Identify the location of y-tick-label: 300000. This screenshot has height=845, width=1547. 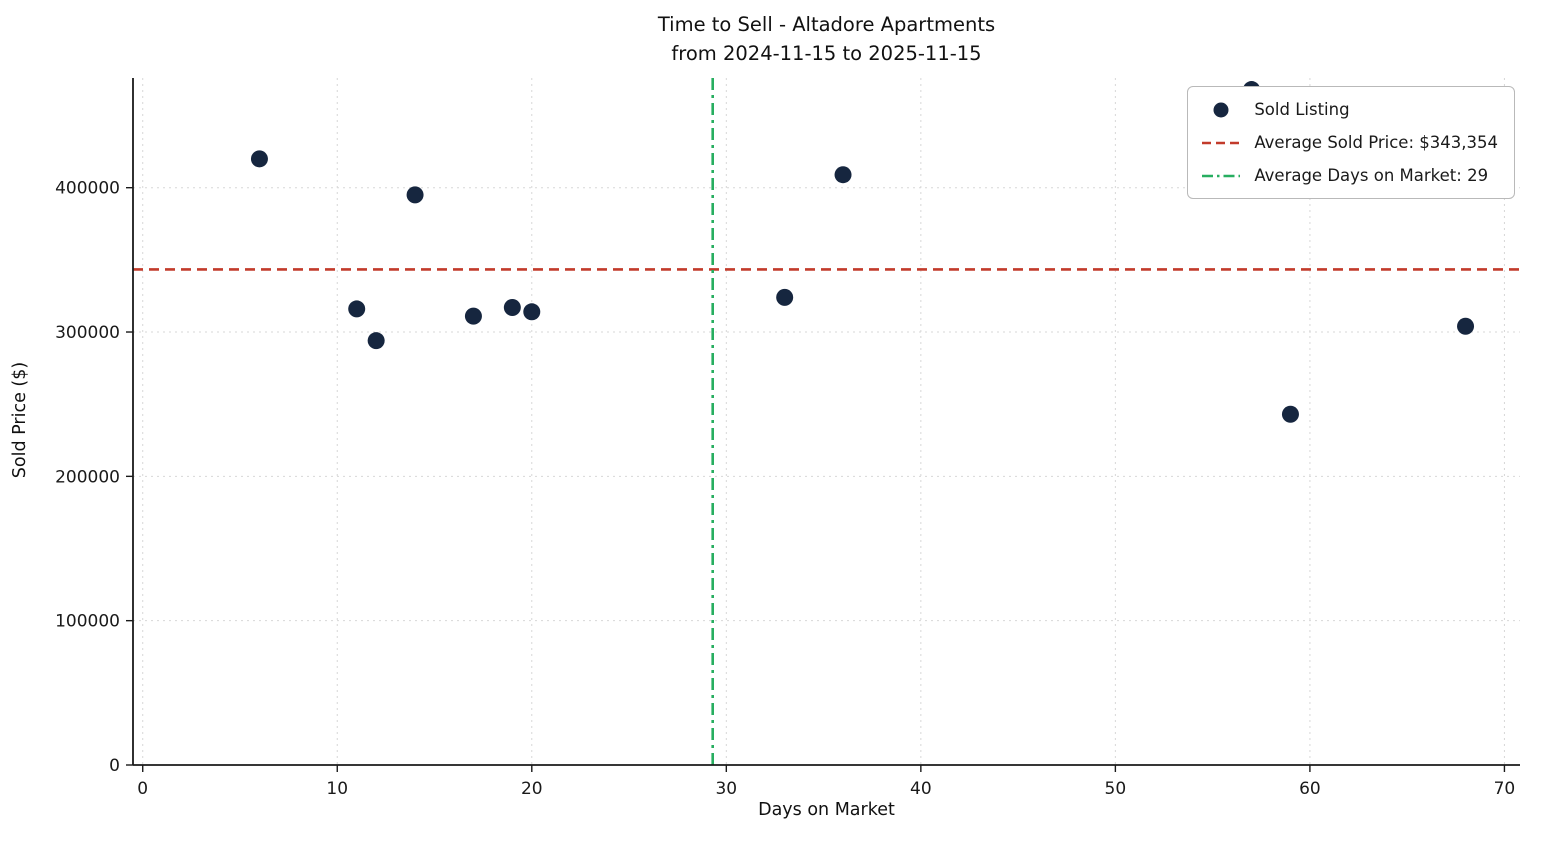
(87, 333).